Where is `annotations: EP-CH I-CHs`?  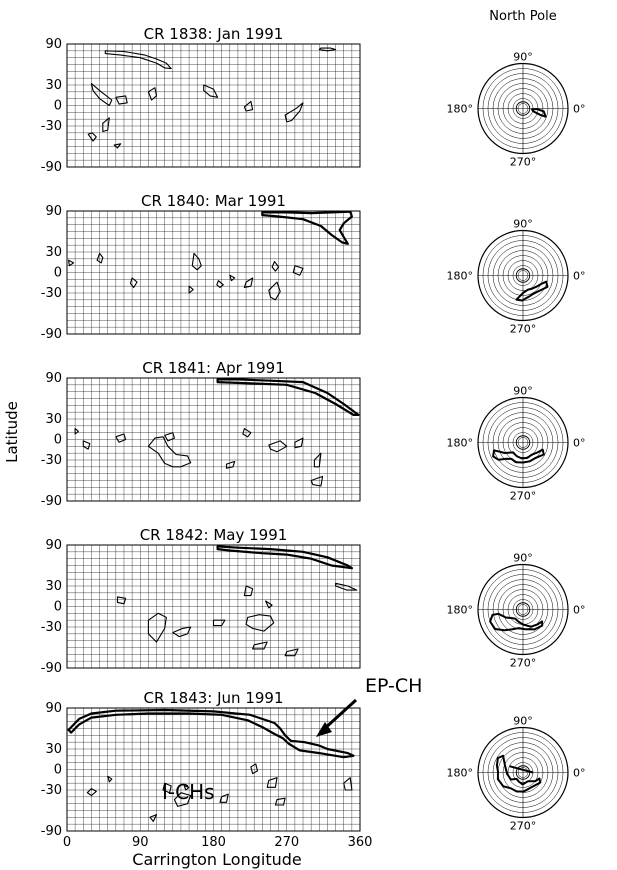
annotations: EP-CH I-CHs is located at coordinates (292, 739).